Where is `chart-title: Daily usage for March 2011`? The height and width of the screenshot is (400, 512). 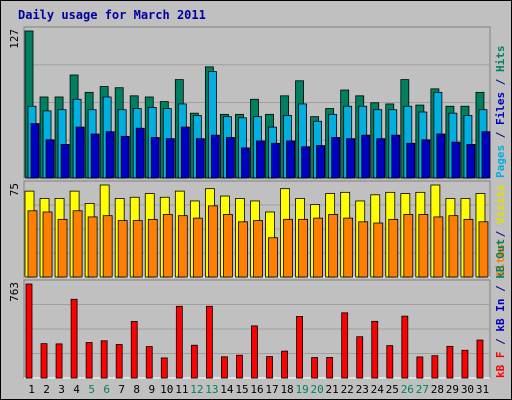 chart-title: Daily usage for March 2011 is located at coordinates (112, 15).